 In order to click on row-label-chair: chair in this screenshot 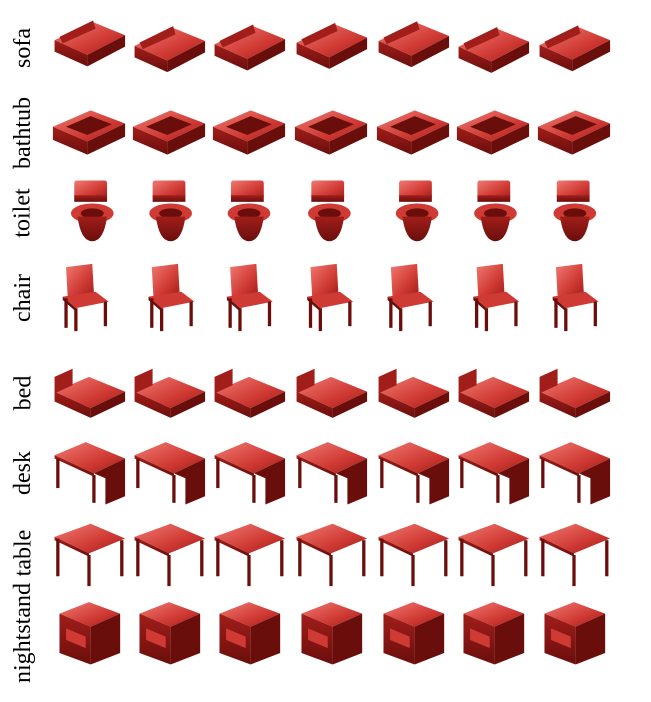, I will do `click(23, 297)`.